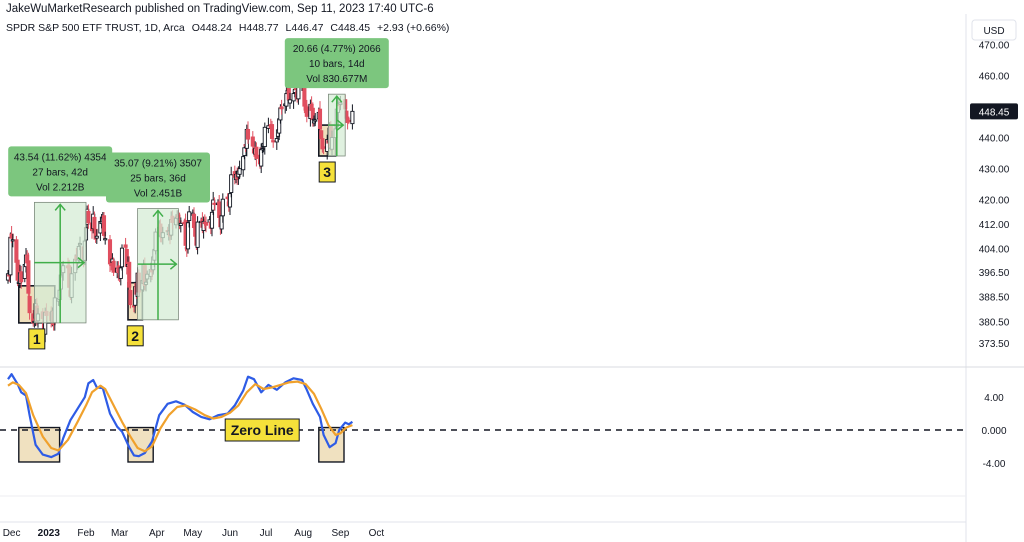  Describe the element at coordinates (336, 79) in the screenshot. I see `measure-volume: Vol 830.677M` at that location.